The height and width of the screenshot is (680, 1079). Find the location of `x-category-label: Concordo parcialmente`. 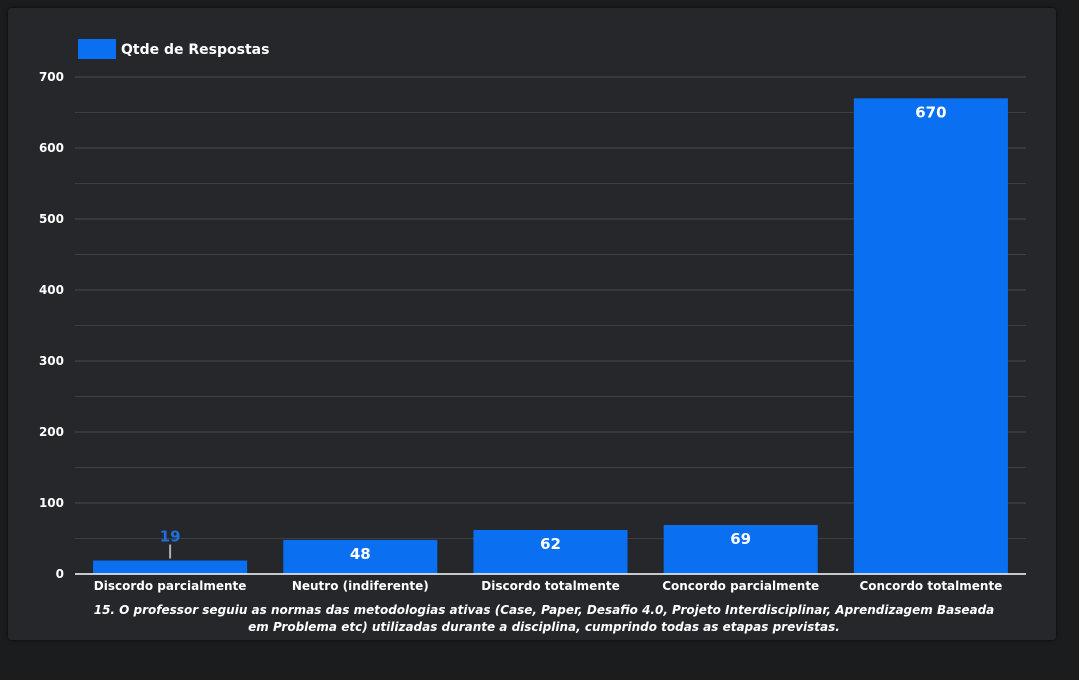

x-category-label: Concordo parcialmente is located at coordinates (740, 586).